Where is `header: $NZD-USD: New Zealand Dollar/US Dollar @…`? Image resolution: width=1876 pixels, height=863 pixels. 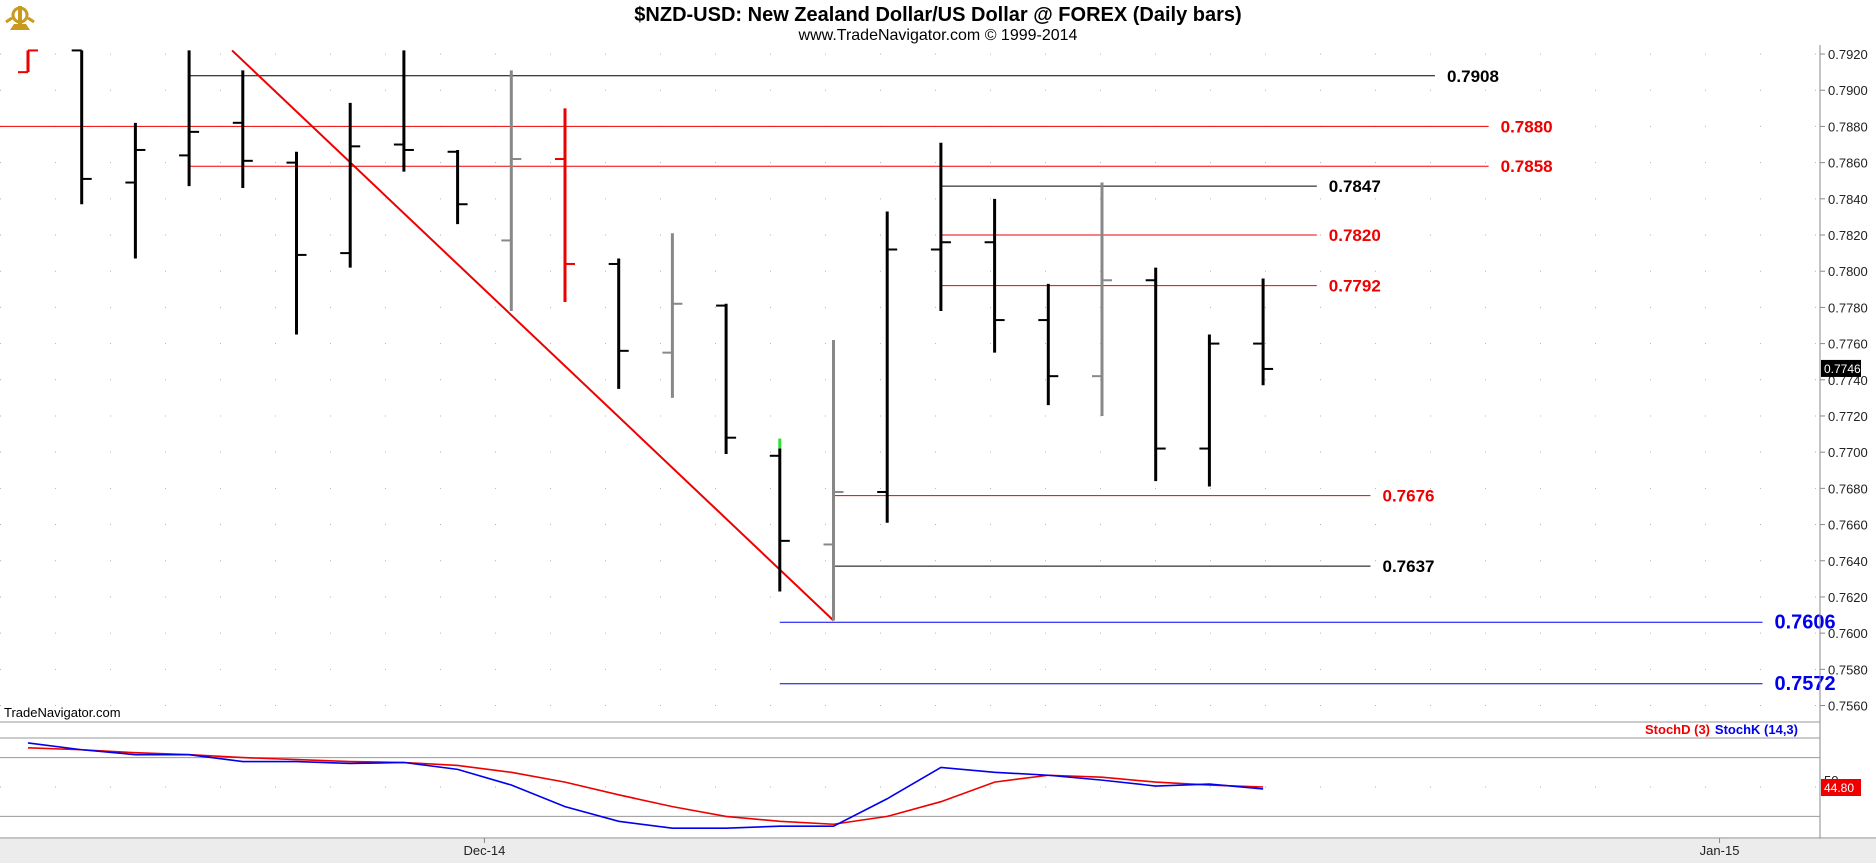 header: $NZD-USD: New Zealand Dollar/US Dollar @… is located at coordinates (623, 24).